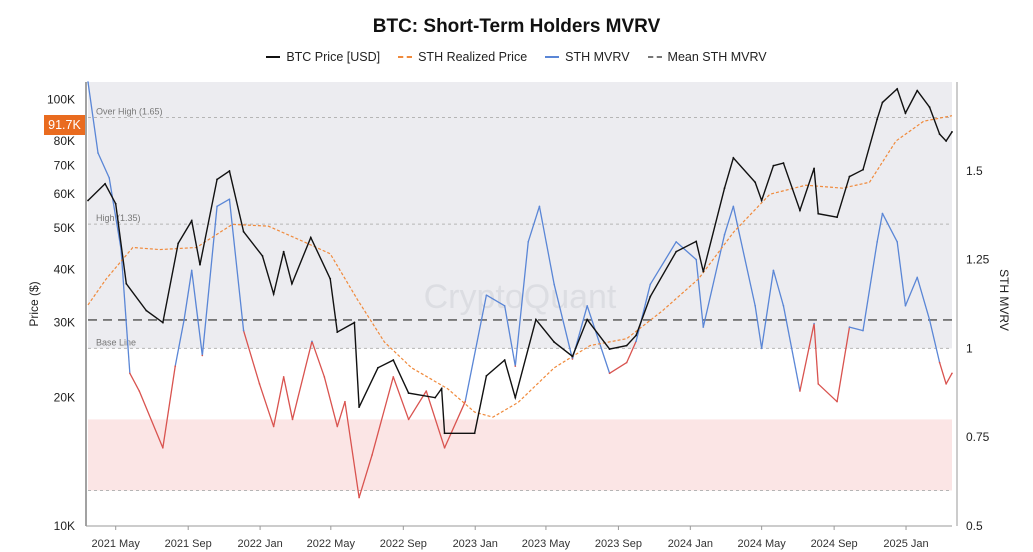 This screenshot has width=1033, height=552. I want to click on legend-swatch, so click(654, 57).